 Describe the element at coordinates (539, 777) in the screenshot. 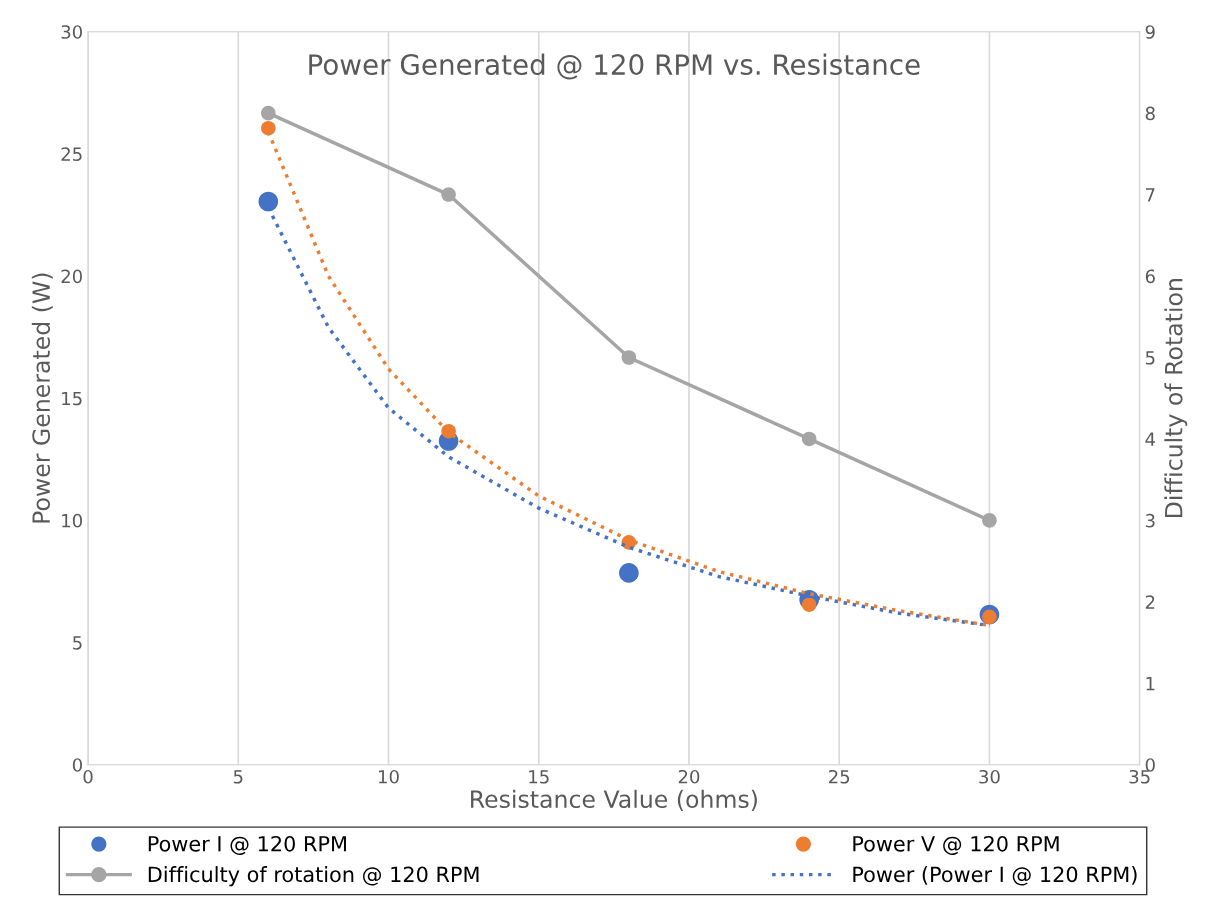

I see `x-tick-label: 15` at that location.